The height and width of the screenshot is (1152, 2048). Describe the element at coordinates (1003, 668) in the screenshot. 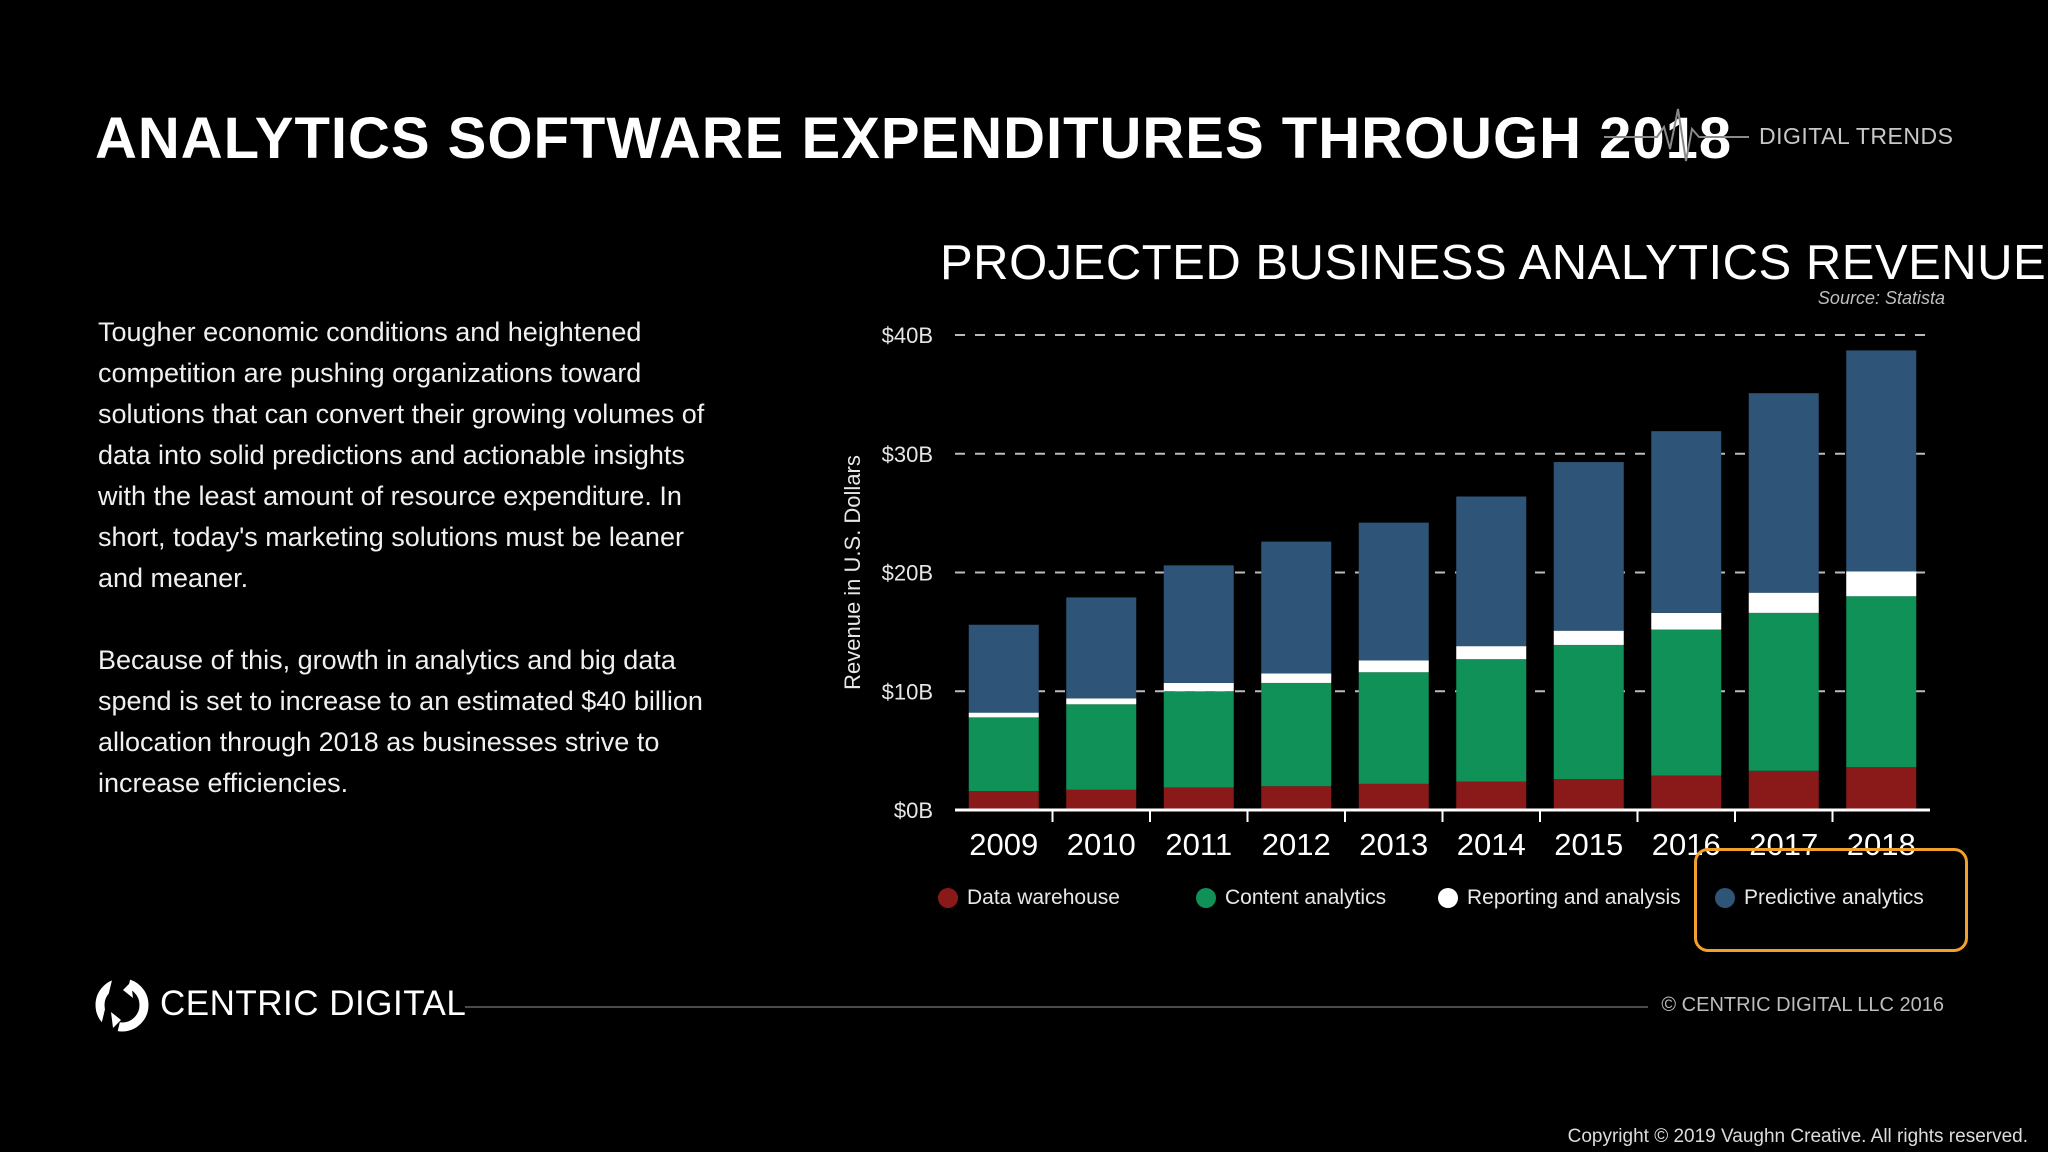

I see `bar-predictive-analytics-2009` at that location.